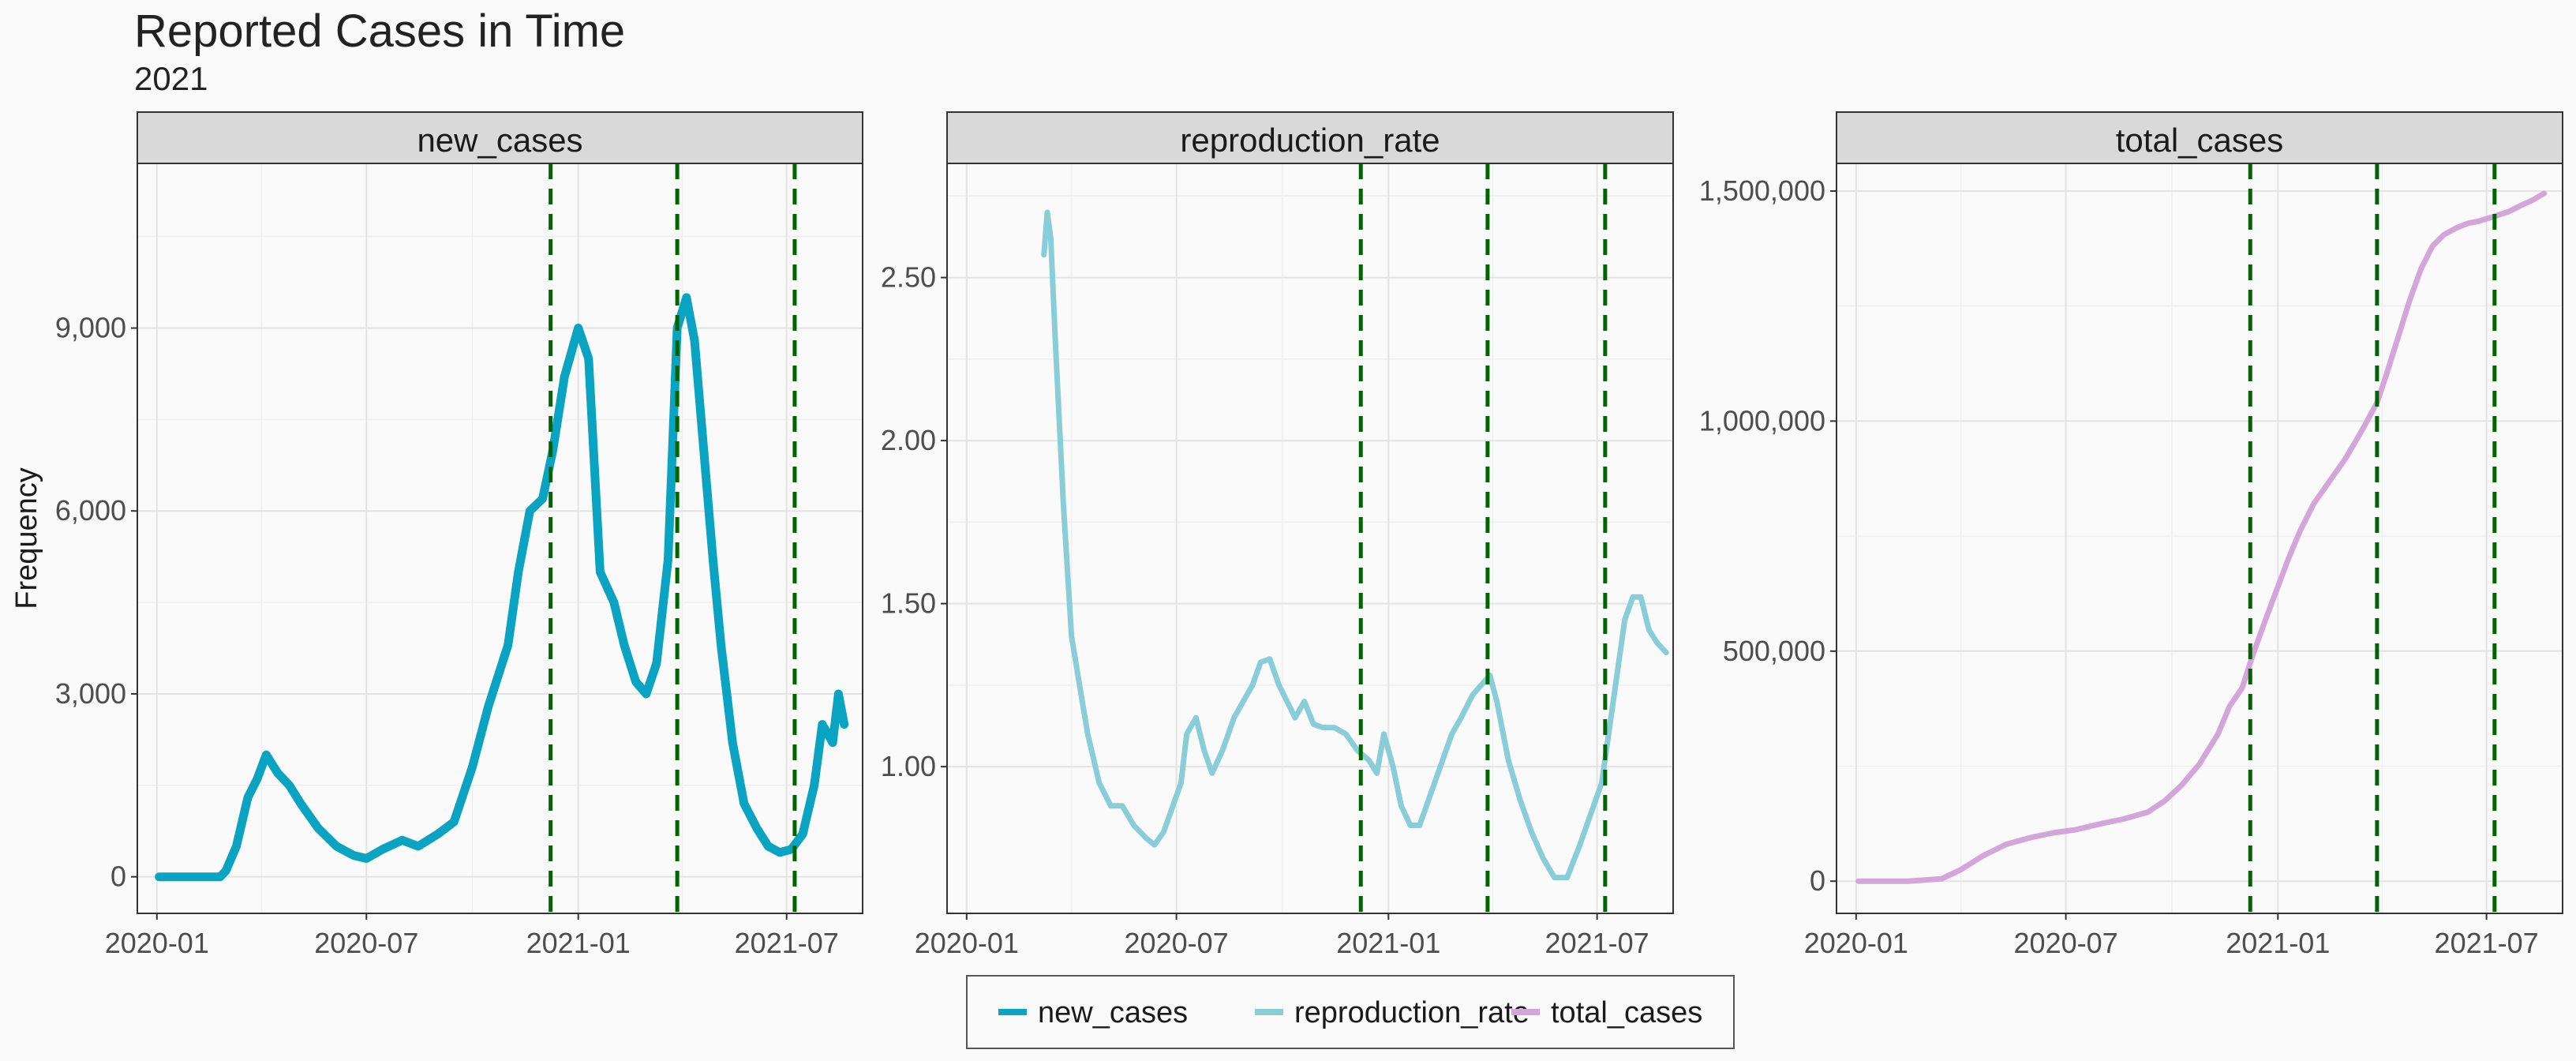 This screenshot has height=1061, width=2576. I want to click on legend-label: reproduction_rate, so click(1412, 1013).